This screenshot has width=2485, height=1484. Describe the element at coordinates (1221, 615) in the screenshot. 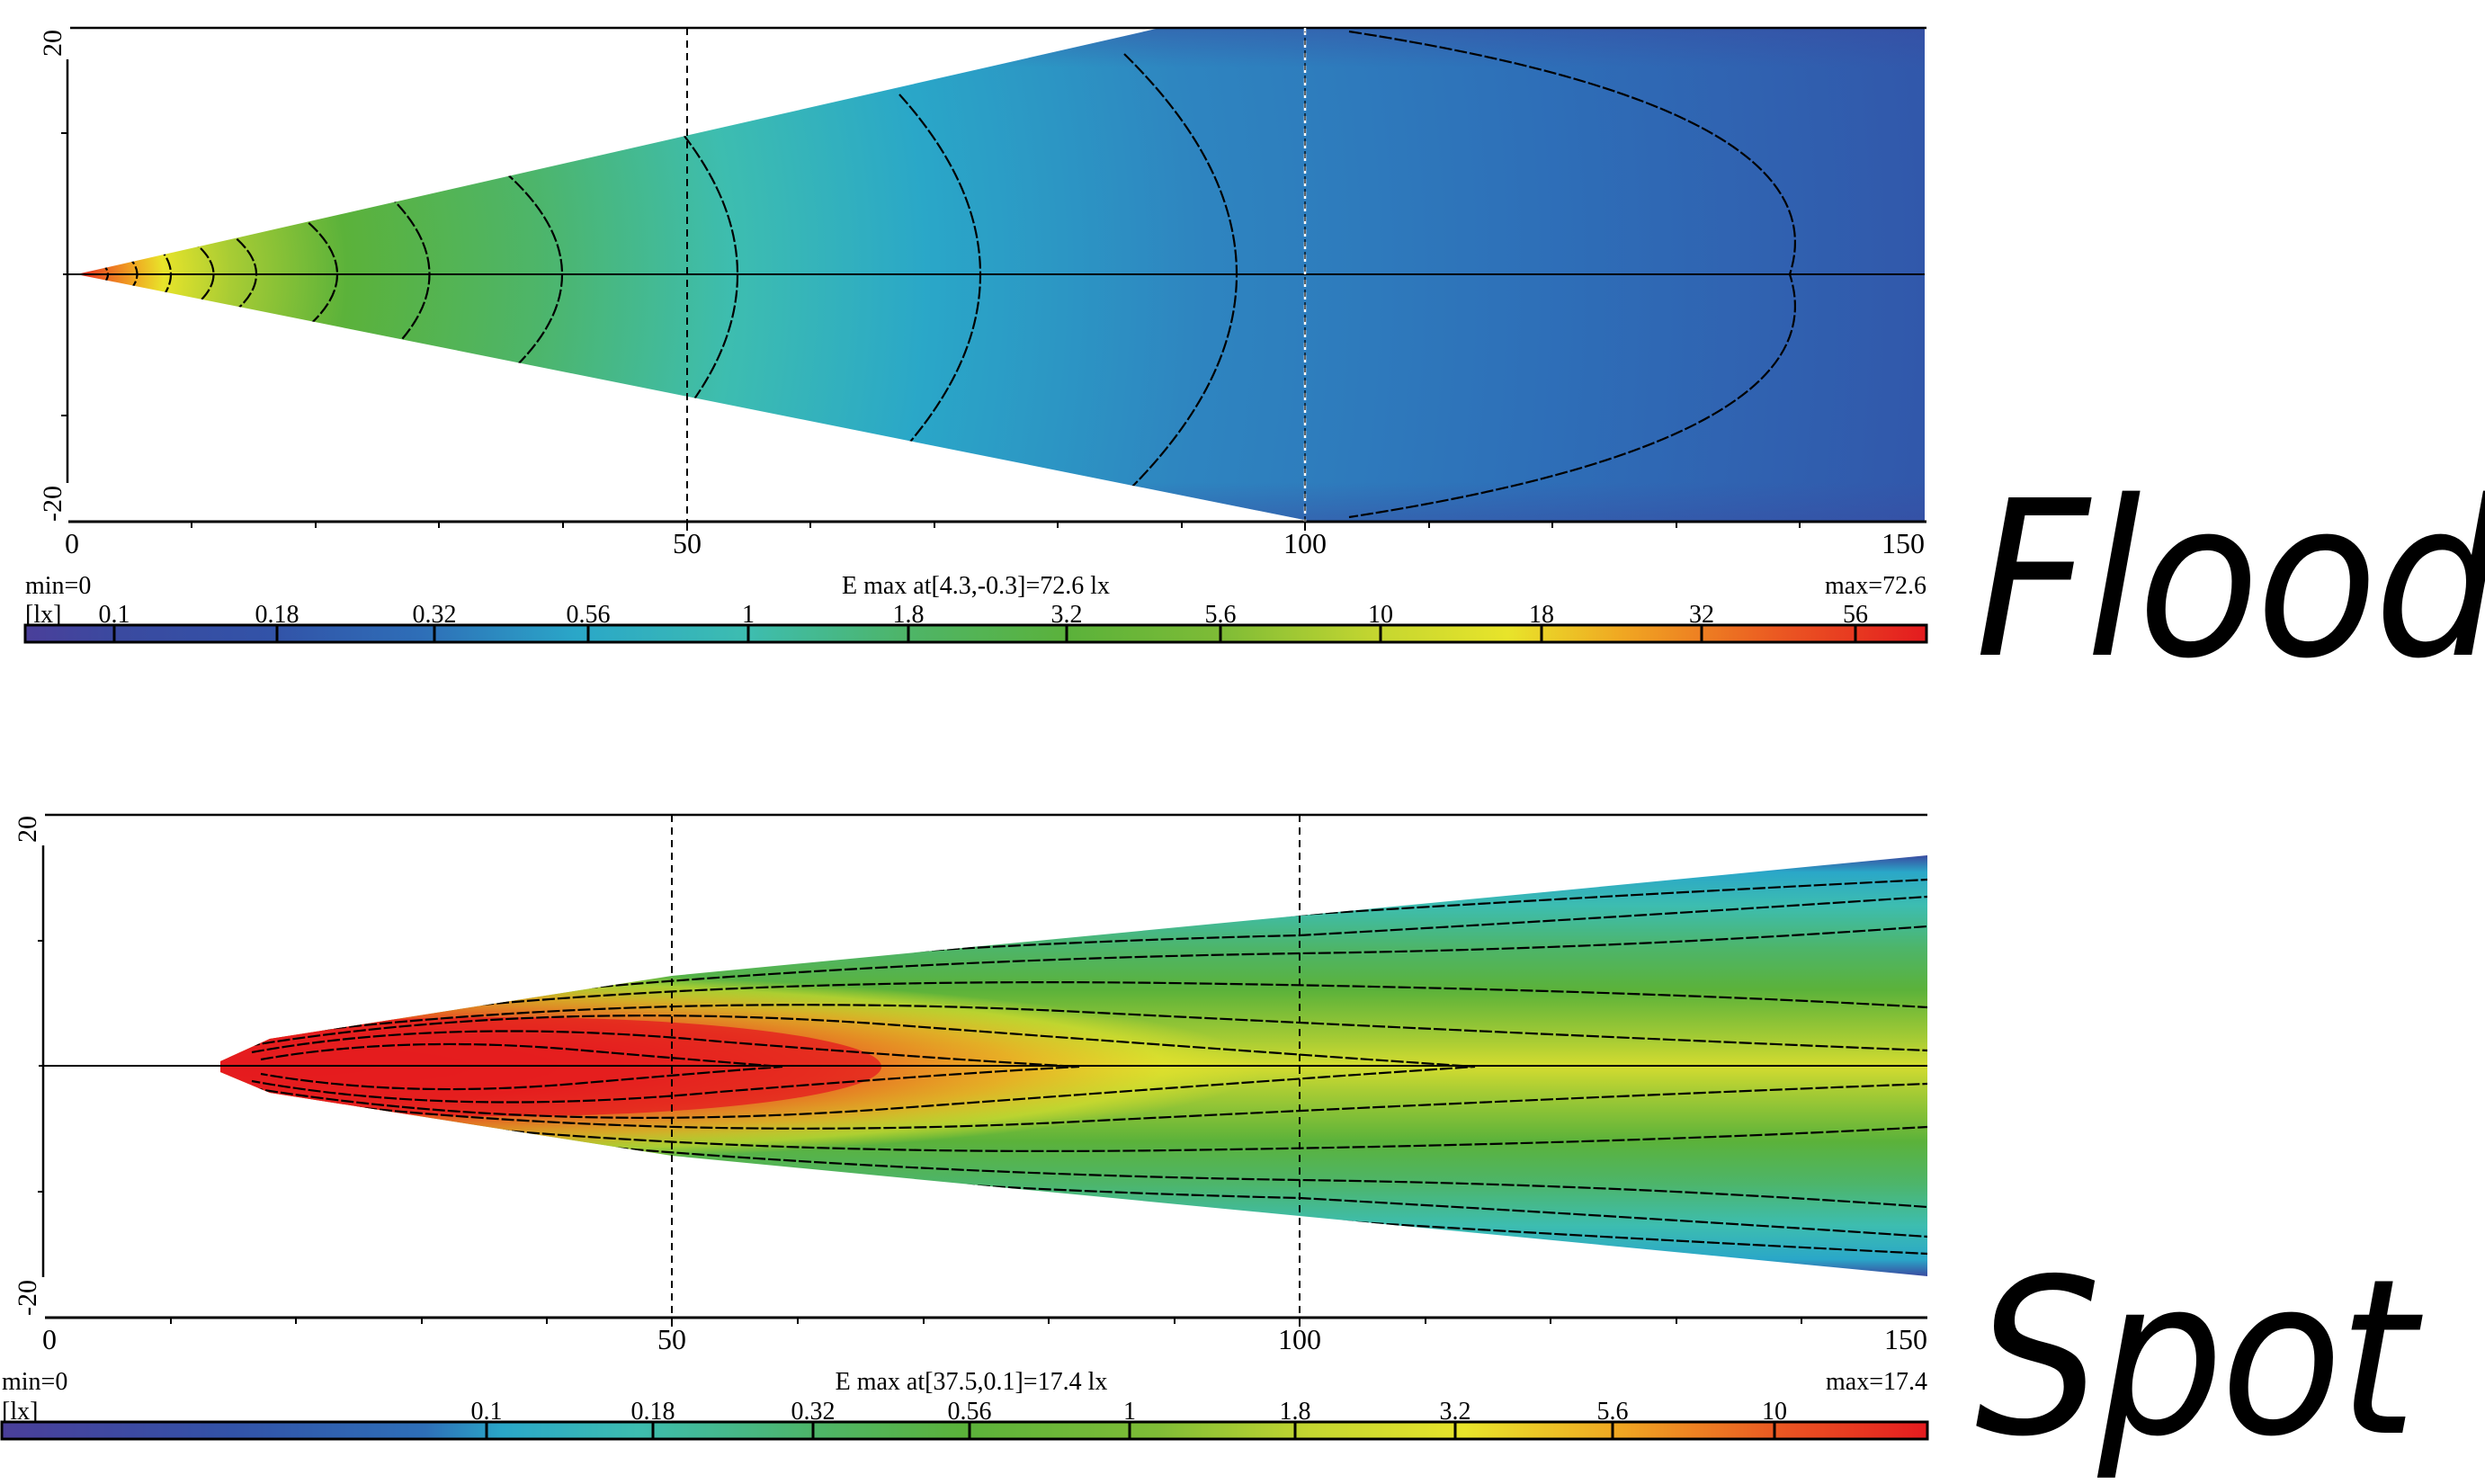

I see `flood-cb-tick: 5.6` at that location.